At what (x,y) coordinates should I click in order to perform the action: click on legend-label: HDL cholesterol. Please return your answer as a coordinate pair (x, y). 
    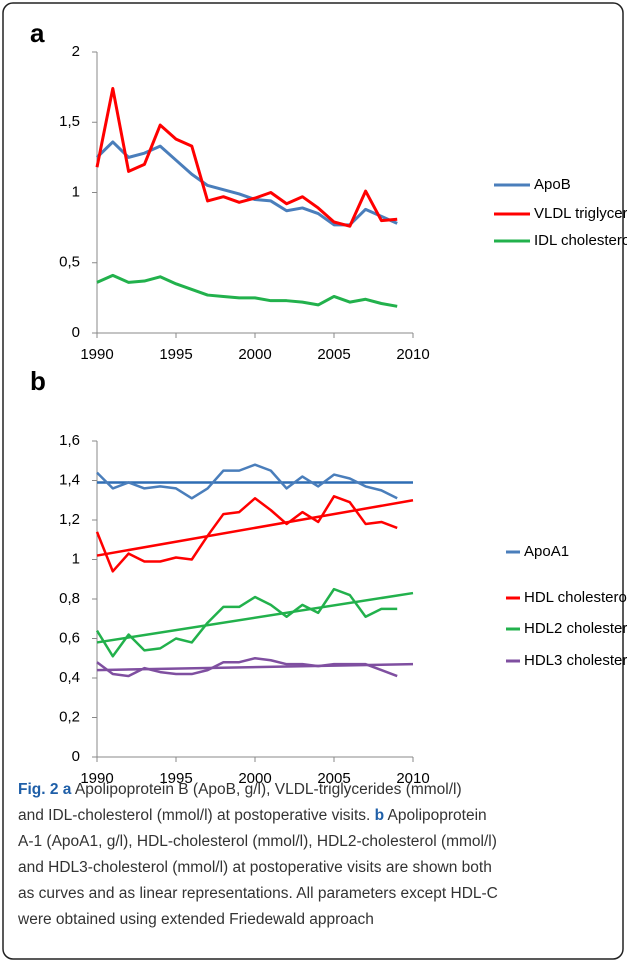
    Looking at the image, I should click on (575, 597).